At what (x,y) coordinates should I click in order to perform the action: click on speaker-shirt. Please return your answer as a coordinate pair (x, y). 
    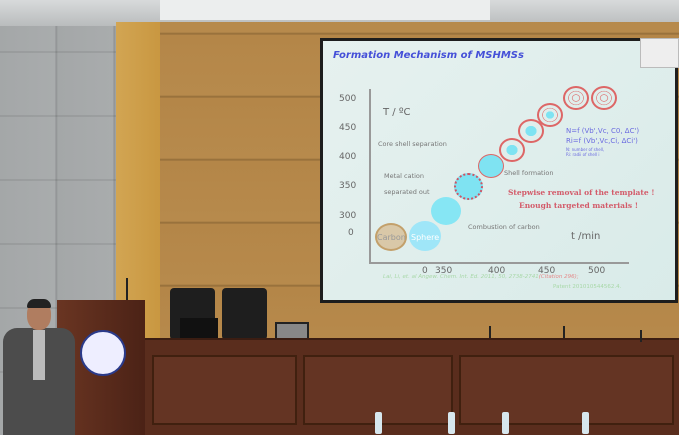
    Looking at the image, I should click on (39, 355).